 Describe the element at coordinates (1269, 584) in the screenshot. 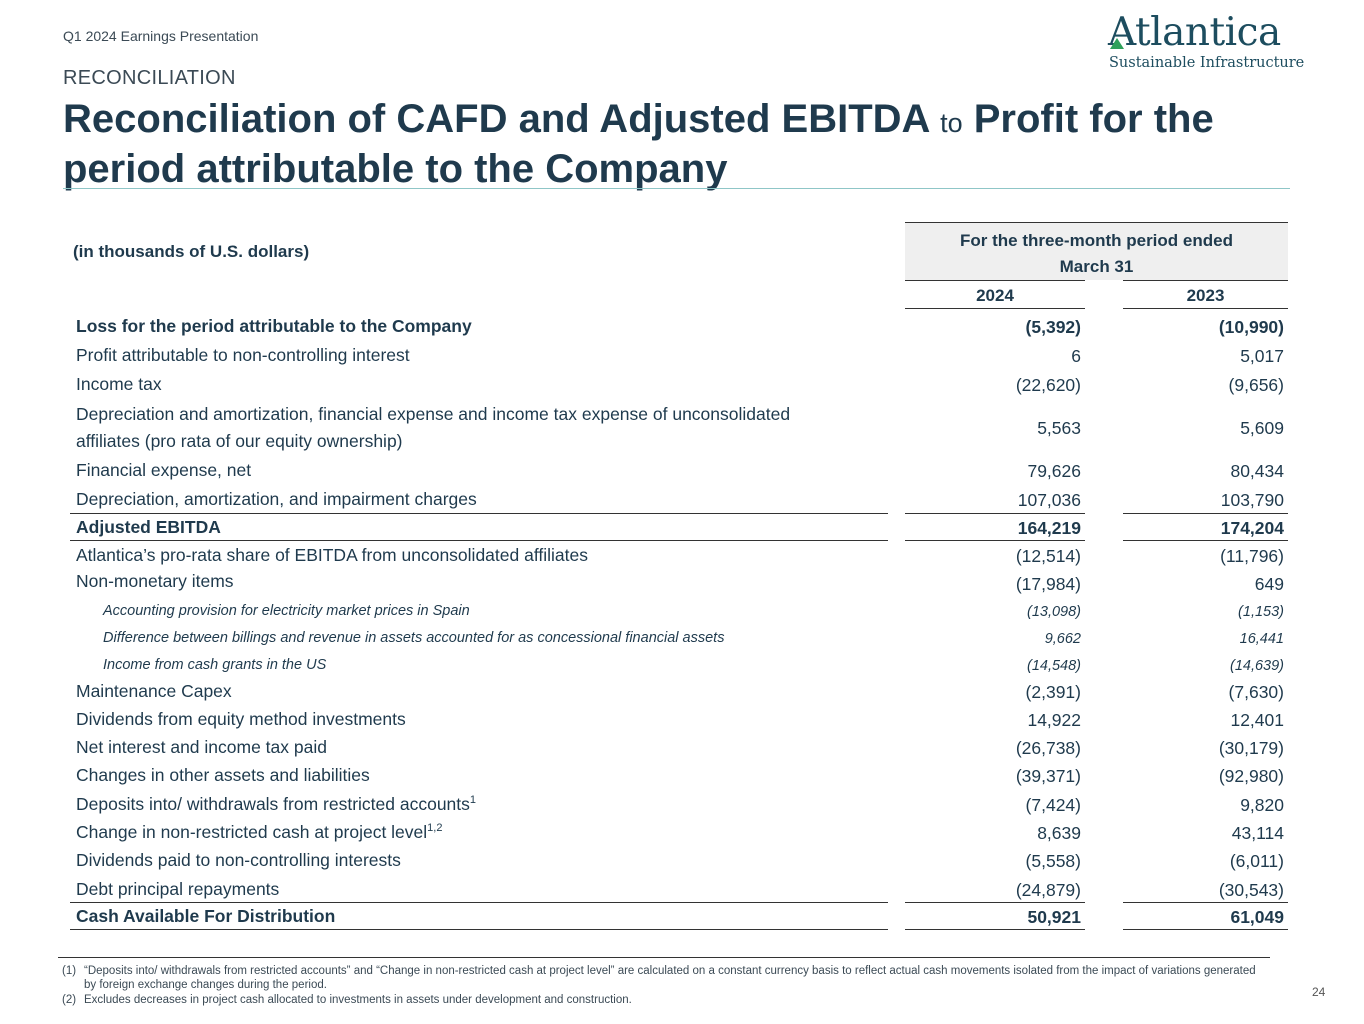

I see `value-2023: 649` at that location.